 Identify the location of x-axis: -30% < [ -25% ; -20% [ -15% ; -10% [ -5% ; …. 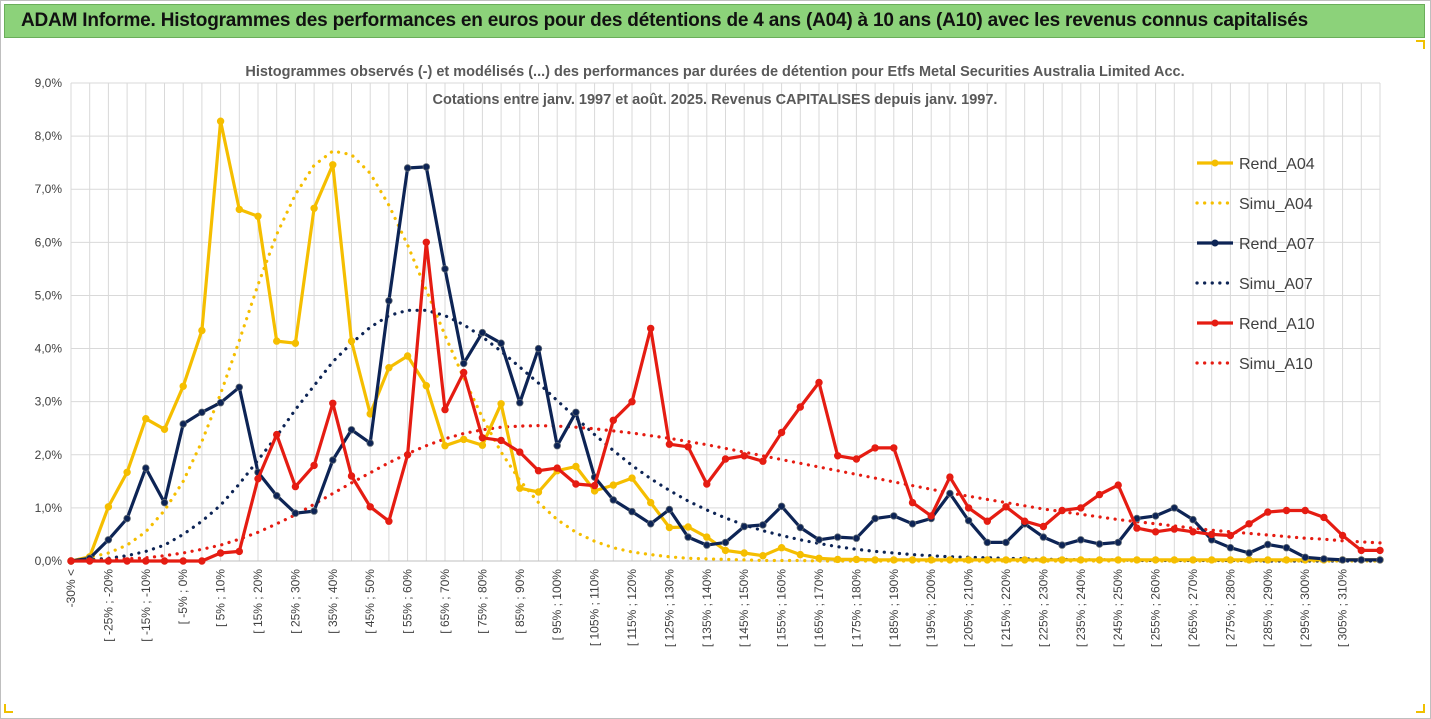
(722, 603).